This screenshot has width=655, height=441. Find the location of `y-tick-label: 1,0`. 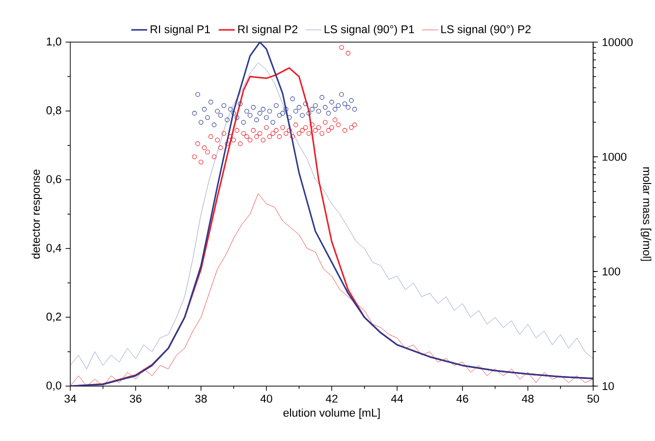

y-tick-label: 1,0 is located at coordinates (54, 42).